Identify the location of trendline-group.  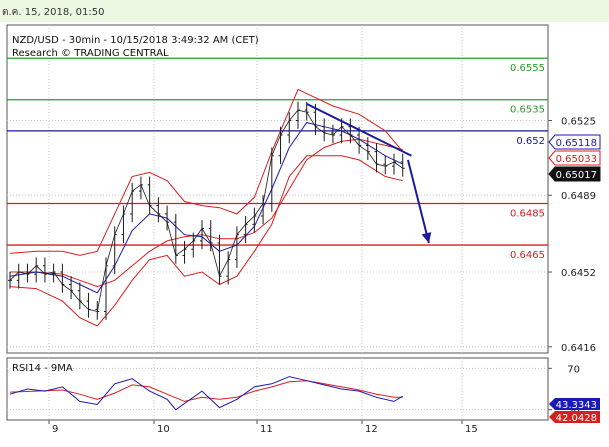
(369, 173).